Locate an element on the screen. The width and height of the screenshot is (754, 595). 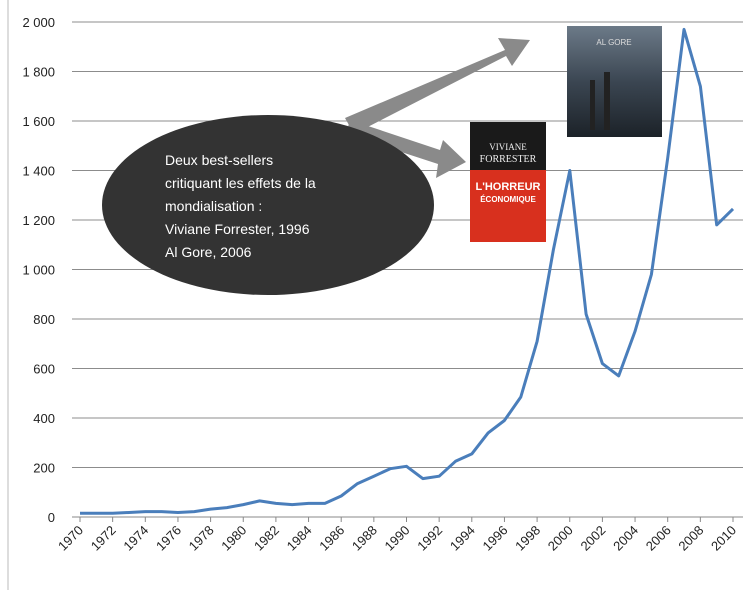
y-tick-label: 400 is located at coordinates (44, 418).